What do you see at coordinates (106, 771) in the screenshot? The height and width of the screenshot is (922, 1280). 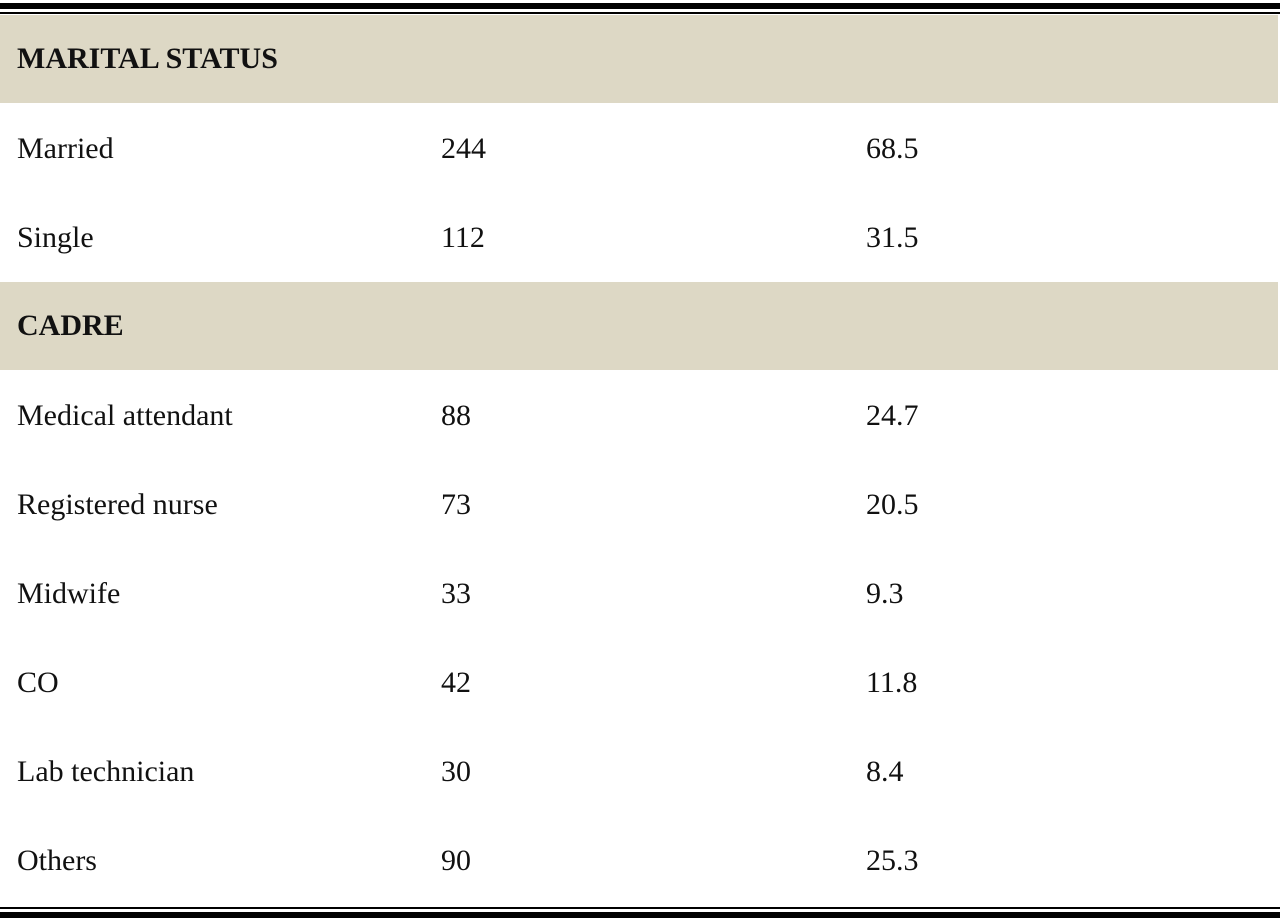 I see `row-label: Lab technician` at bounding box center [106, 771].